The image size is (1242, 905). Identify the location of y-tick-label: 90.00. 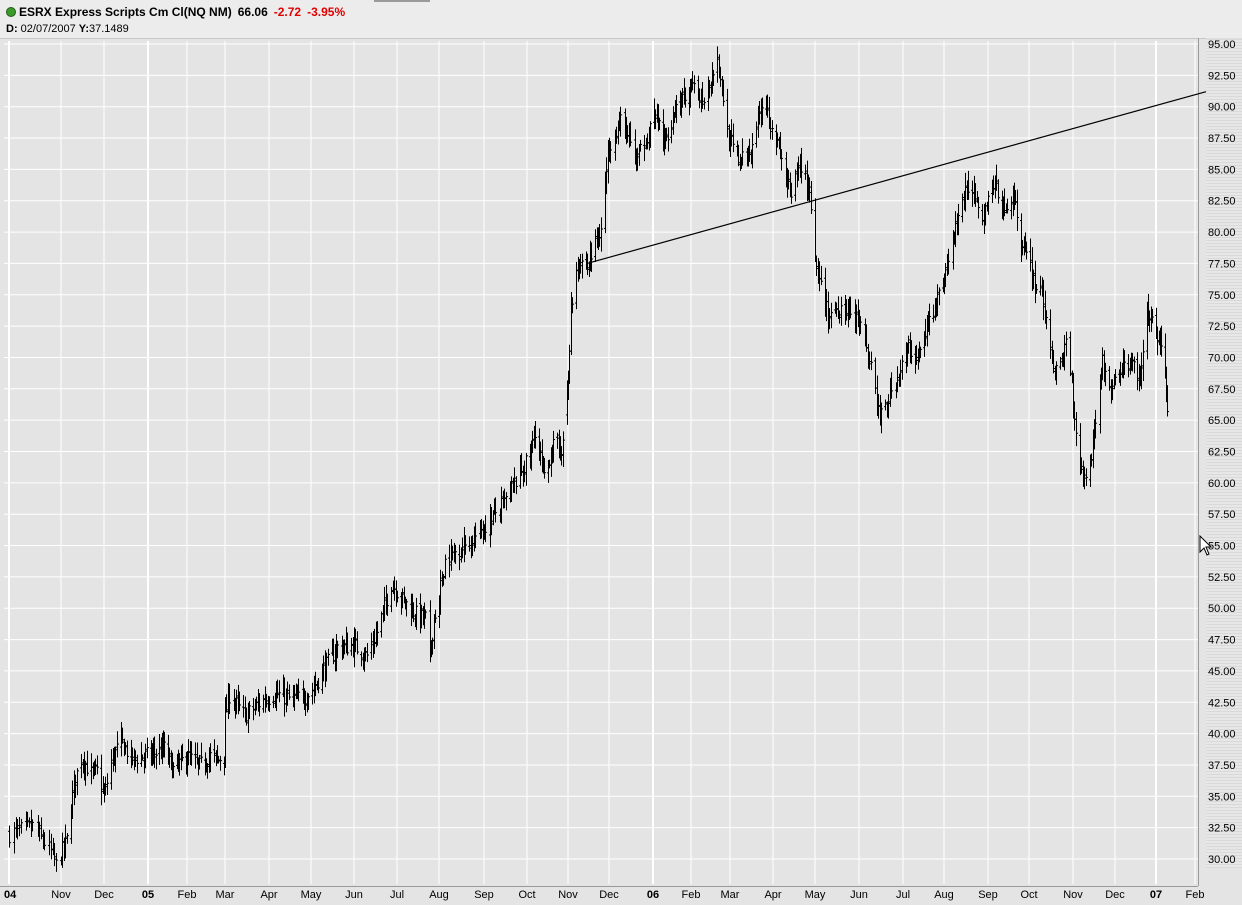
(1222, 108).